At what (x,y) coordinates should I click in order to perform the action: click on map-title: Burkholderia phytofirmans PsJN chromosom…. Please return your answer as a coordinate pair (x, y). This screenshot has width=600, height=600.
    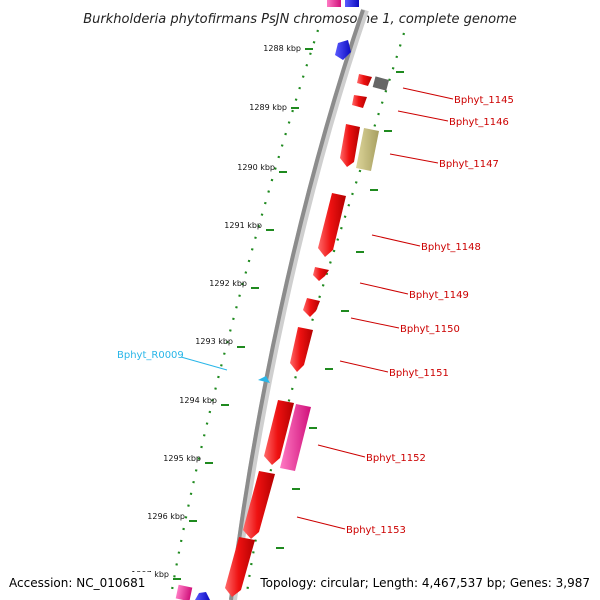
    Looking at the image, I should click on (300, 19).